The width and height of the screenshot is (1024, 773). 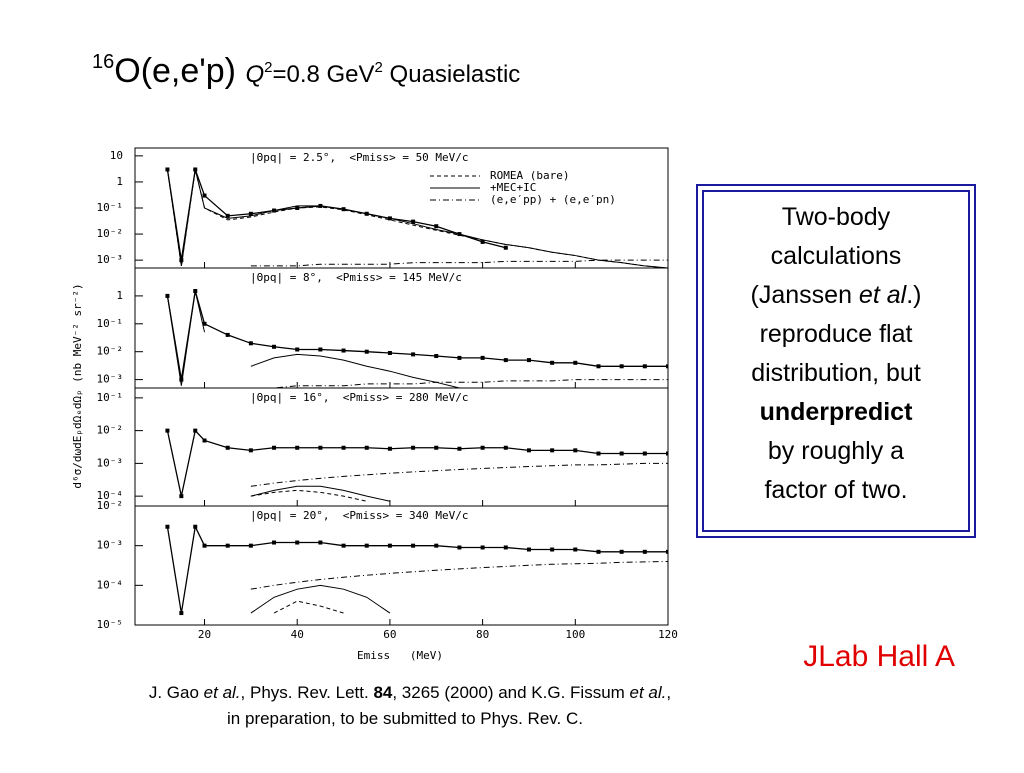 What do you see at coordinates (323, 74) in the screenshot?
I see `title-text: =0.8 GeV` at bounding box center [323, 74].